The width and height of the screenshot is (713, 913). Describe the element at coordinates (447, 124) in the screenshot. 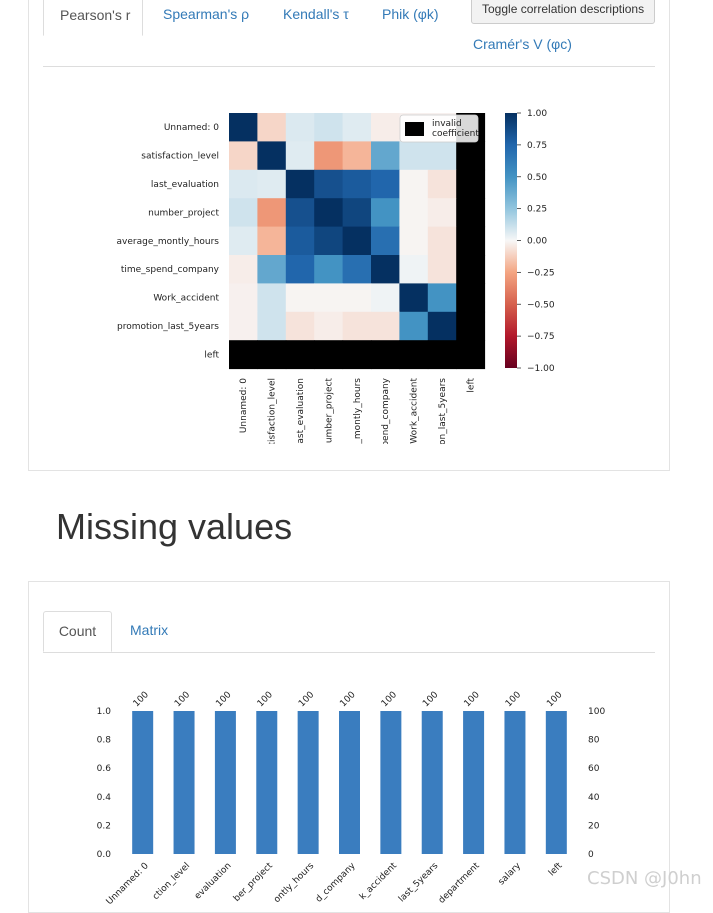

I see `legend-line-1: invalid` at that location.